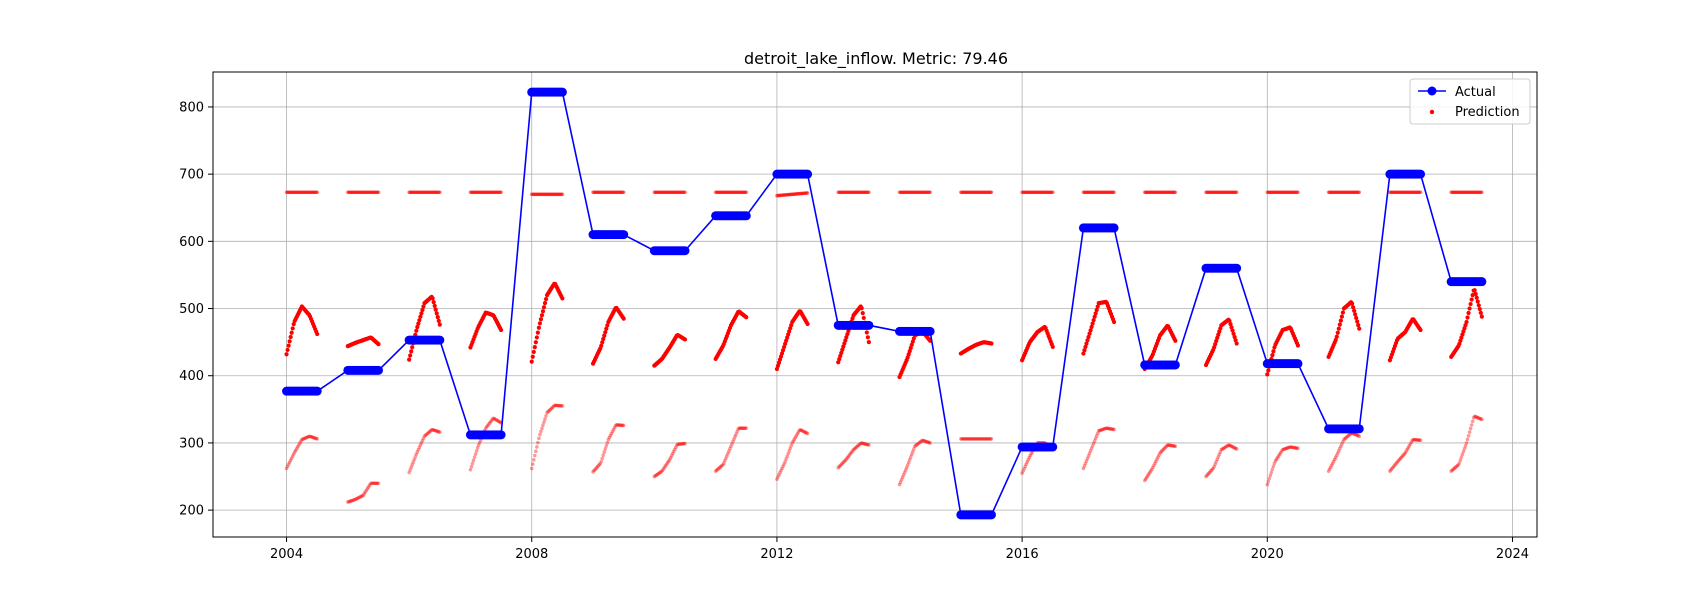 This screenshot has height=600, width=1700. What do you see at coordinates (1487, 112) in the screenshot?
I see `legend-prediction-label: Prediction` at bounding box center [1487, 112].